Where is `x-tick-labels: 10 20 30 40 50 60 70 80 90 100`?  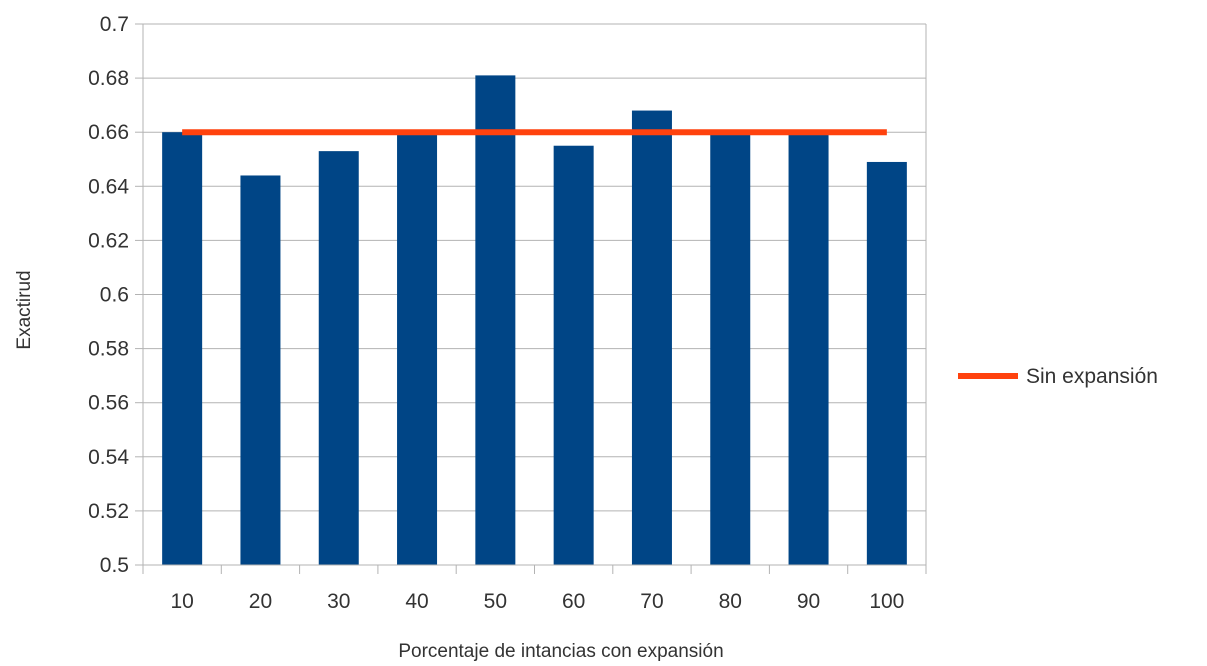 x-tick-labels: 10 20 30 40 50 60 70 80 90 100 is located at coordinates (537, 601).